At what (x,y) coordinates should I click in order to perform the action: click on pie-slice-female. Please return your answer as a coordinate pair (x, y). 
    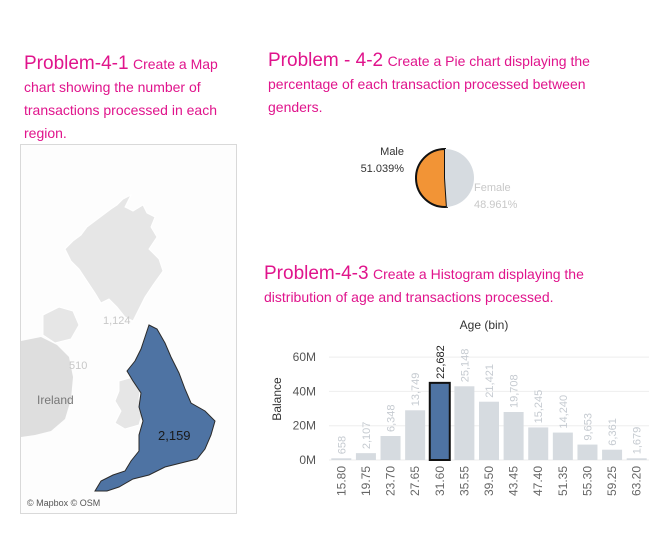
    Looking at the image, I should click on (460, 178).